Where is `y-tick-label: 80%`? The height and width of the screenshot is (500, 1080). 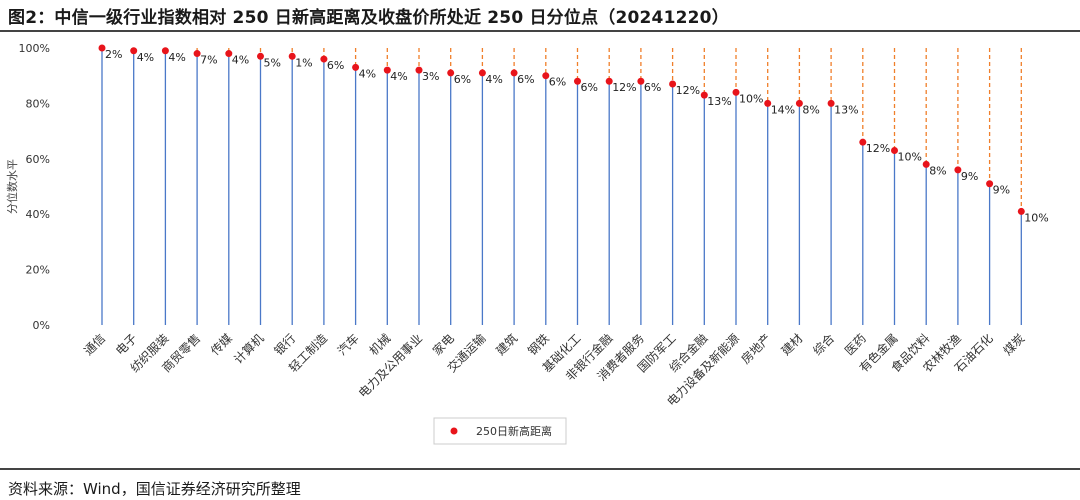
y-tick-label: 80% is located at coordinates (38, 103).